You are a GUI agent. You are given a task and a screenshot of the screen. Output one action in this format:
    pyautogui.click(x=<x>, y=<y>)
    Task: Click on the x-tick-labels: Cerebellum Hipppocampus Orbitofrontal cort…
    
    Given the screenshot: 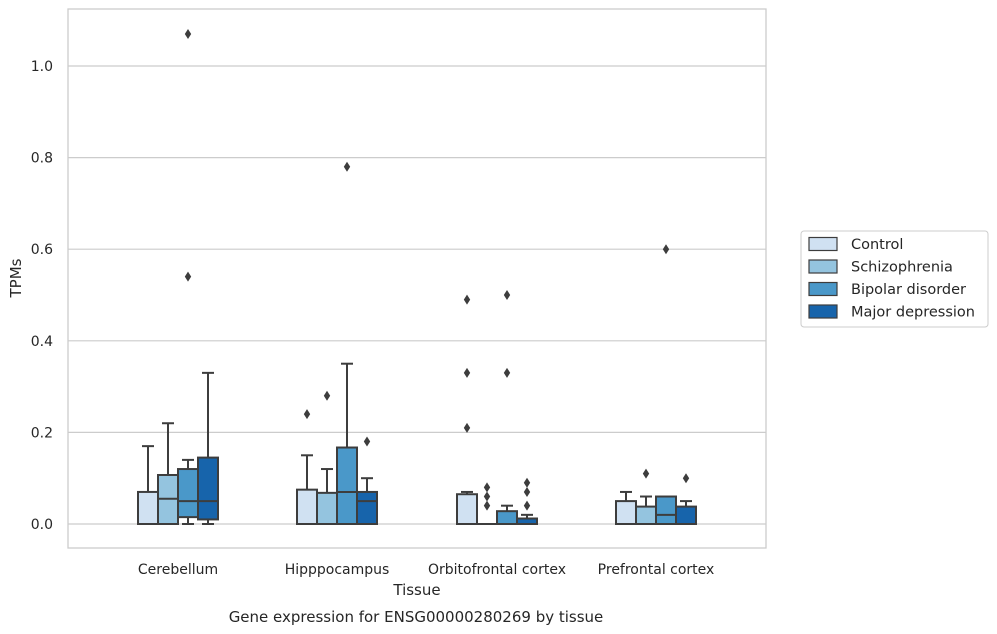 What is the action you would take?
    pyautogui.click(x=426, y=570)
    